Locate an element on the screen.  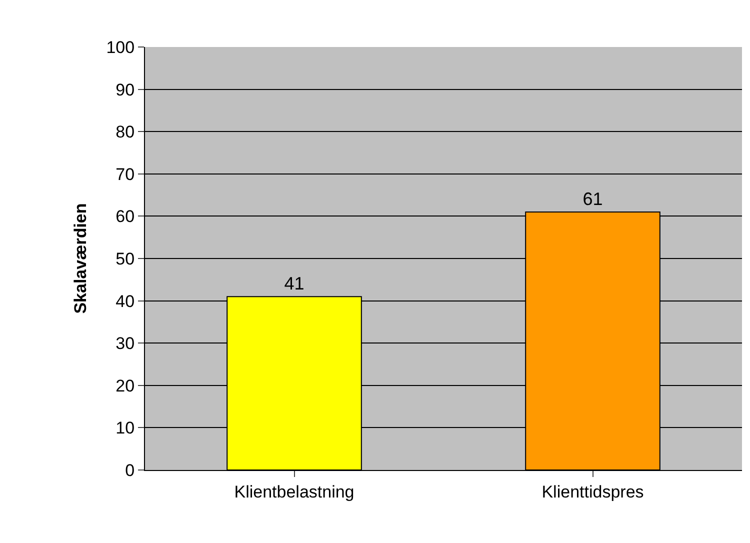
y-tick-label: 0 is located at coordinates (130, 470).